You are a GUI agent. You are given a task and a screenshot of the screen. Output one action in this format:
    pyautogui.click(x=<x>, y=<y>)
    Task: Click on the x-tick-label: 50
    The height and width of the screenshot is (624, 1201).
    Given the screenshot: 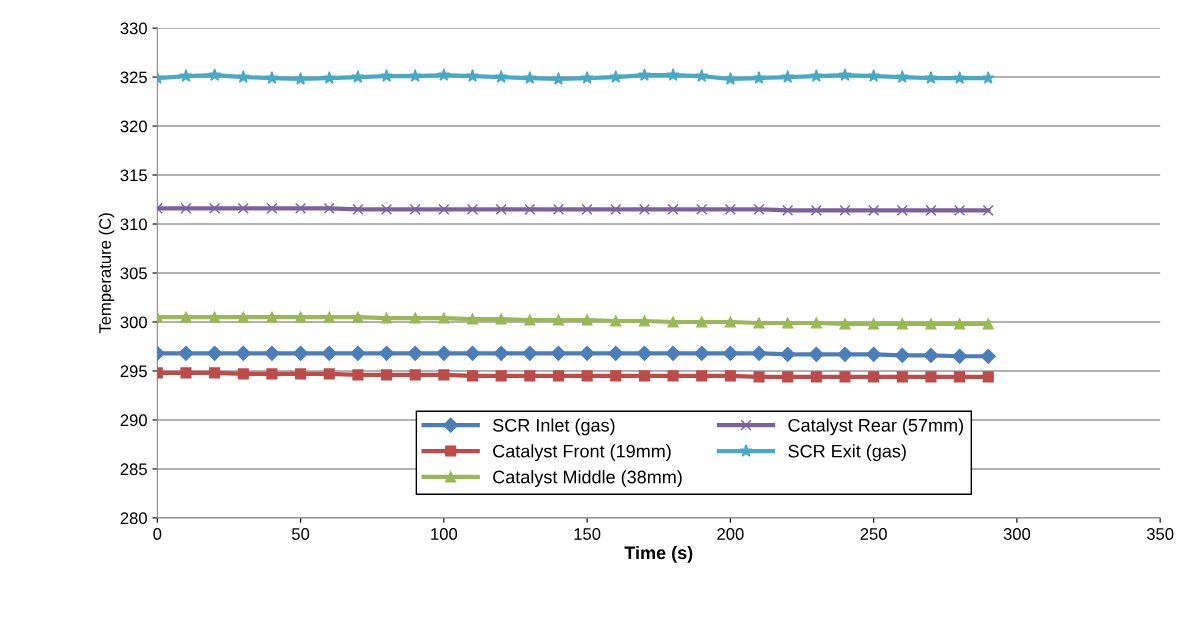 What is the action you would take?
    pyautogui.click(x=300, y=534)
    